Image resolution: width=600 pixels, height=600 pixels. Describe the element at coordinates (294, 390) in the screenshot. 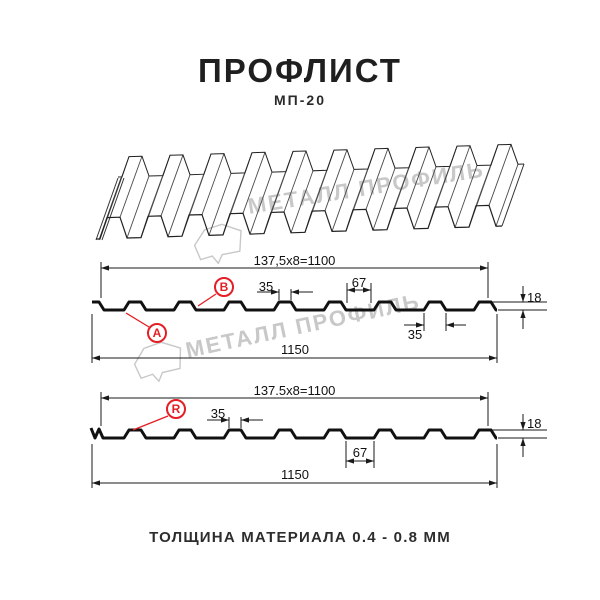

I see `dim-module-formula-2: 137.5x8=1100` at that location.